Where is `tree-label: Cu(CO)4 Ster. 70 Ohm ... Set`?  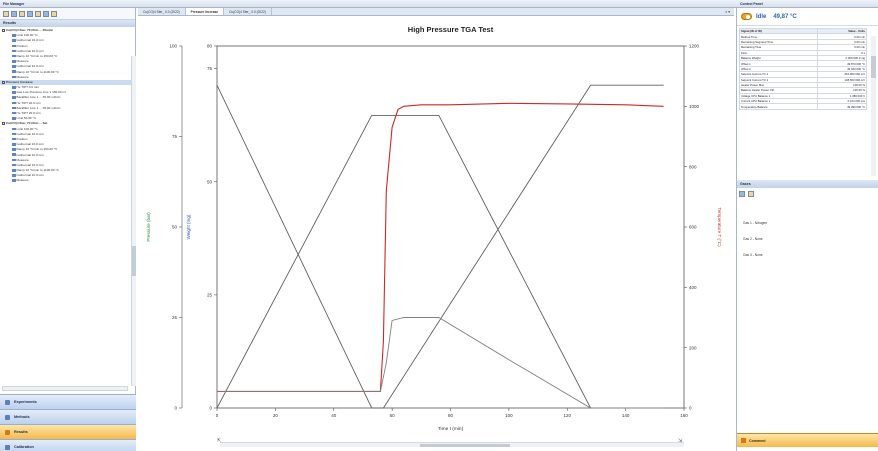
tree-label: Cu(CO)4 Ster. 70 Ohm ... Set is located at coordinates (27, 123).